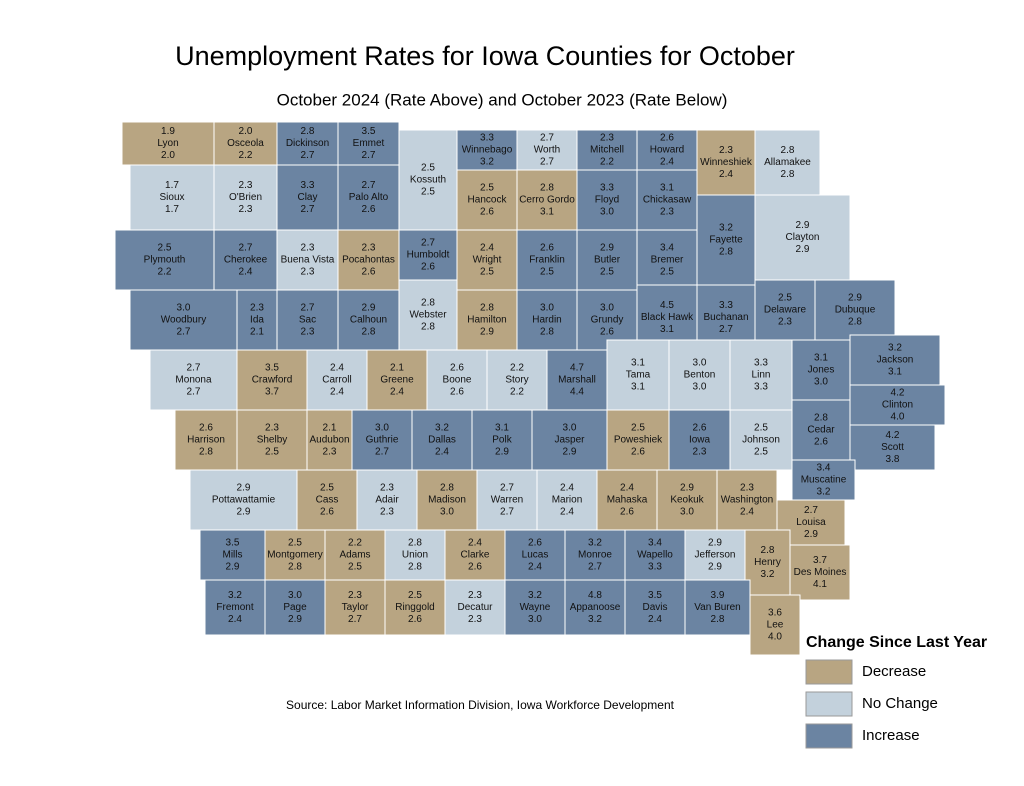  What do you see at coordinates (165, 260) in the screenshot?
I see `county-name: Plymouth` at bounding box center [165, 260].